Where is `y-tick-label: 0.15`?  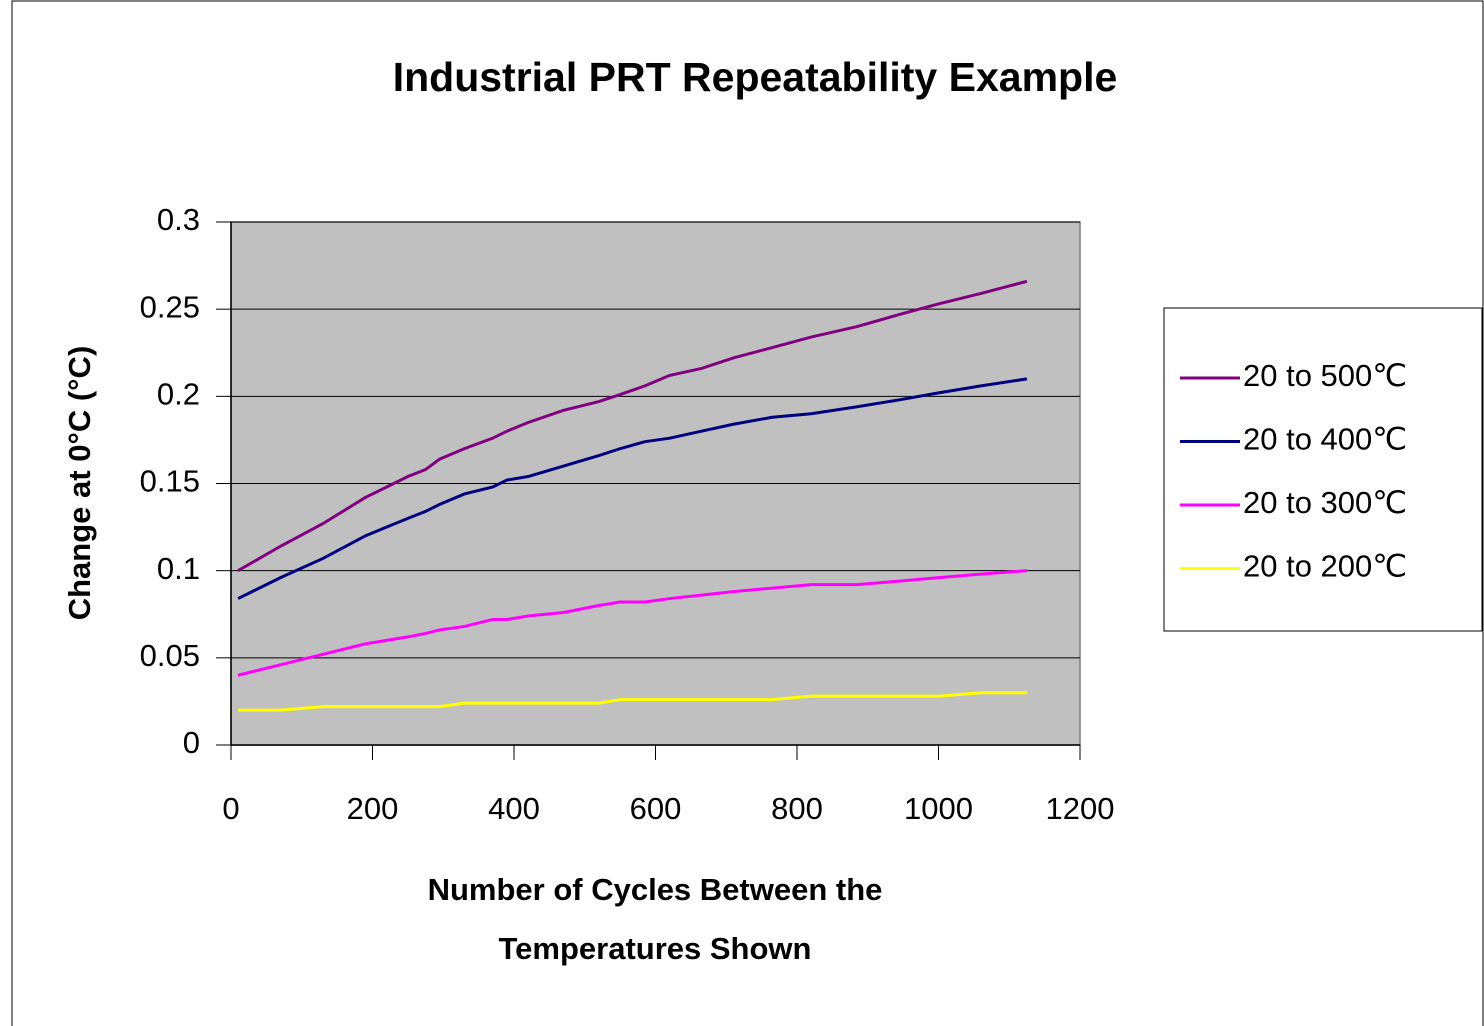 y-tick-label: 0.15 is located at coordinates (170, 481).